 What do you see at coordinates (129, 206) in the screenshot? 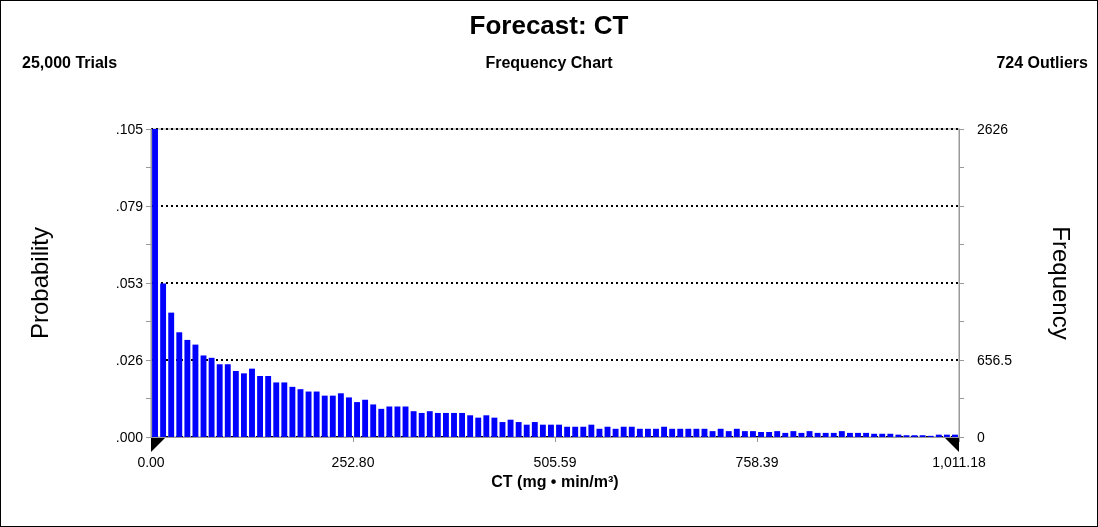
I see `y-tick-label: .079` at bounding box center [129, 206].